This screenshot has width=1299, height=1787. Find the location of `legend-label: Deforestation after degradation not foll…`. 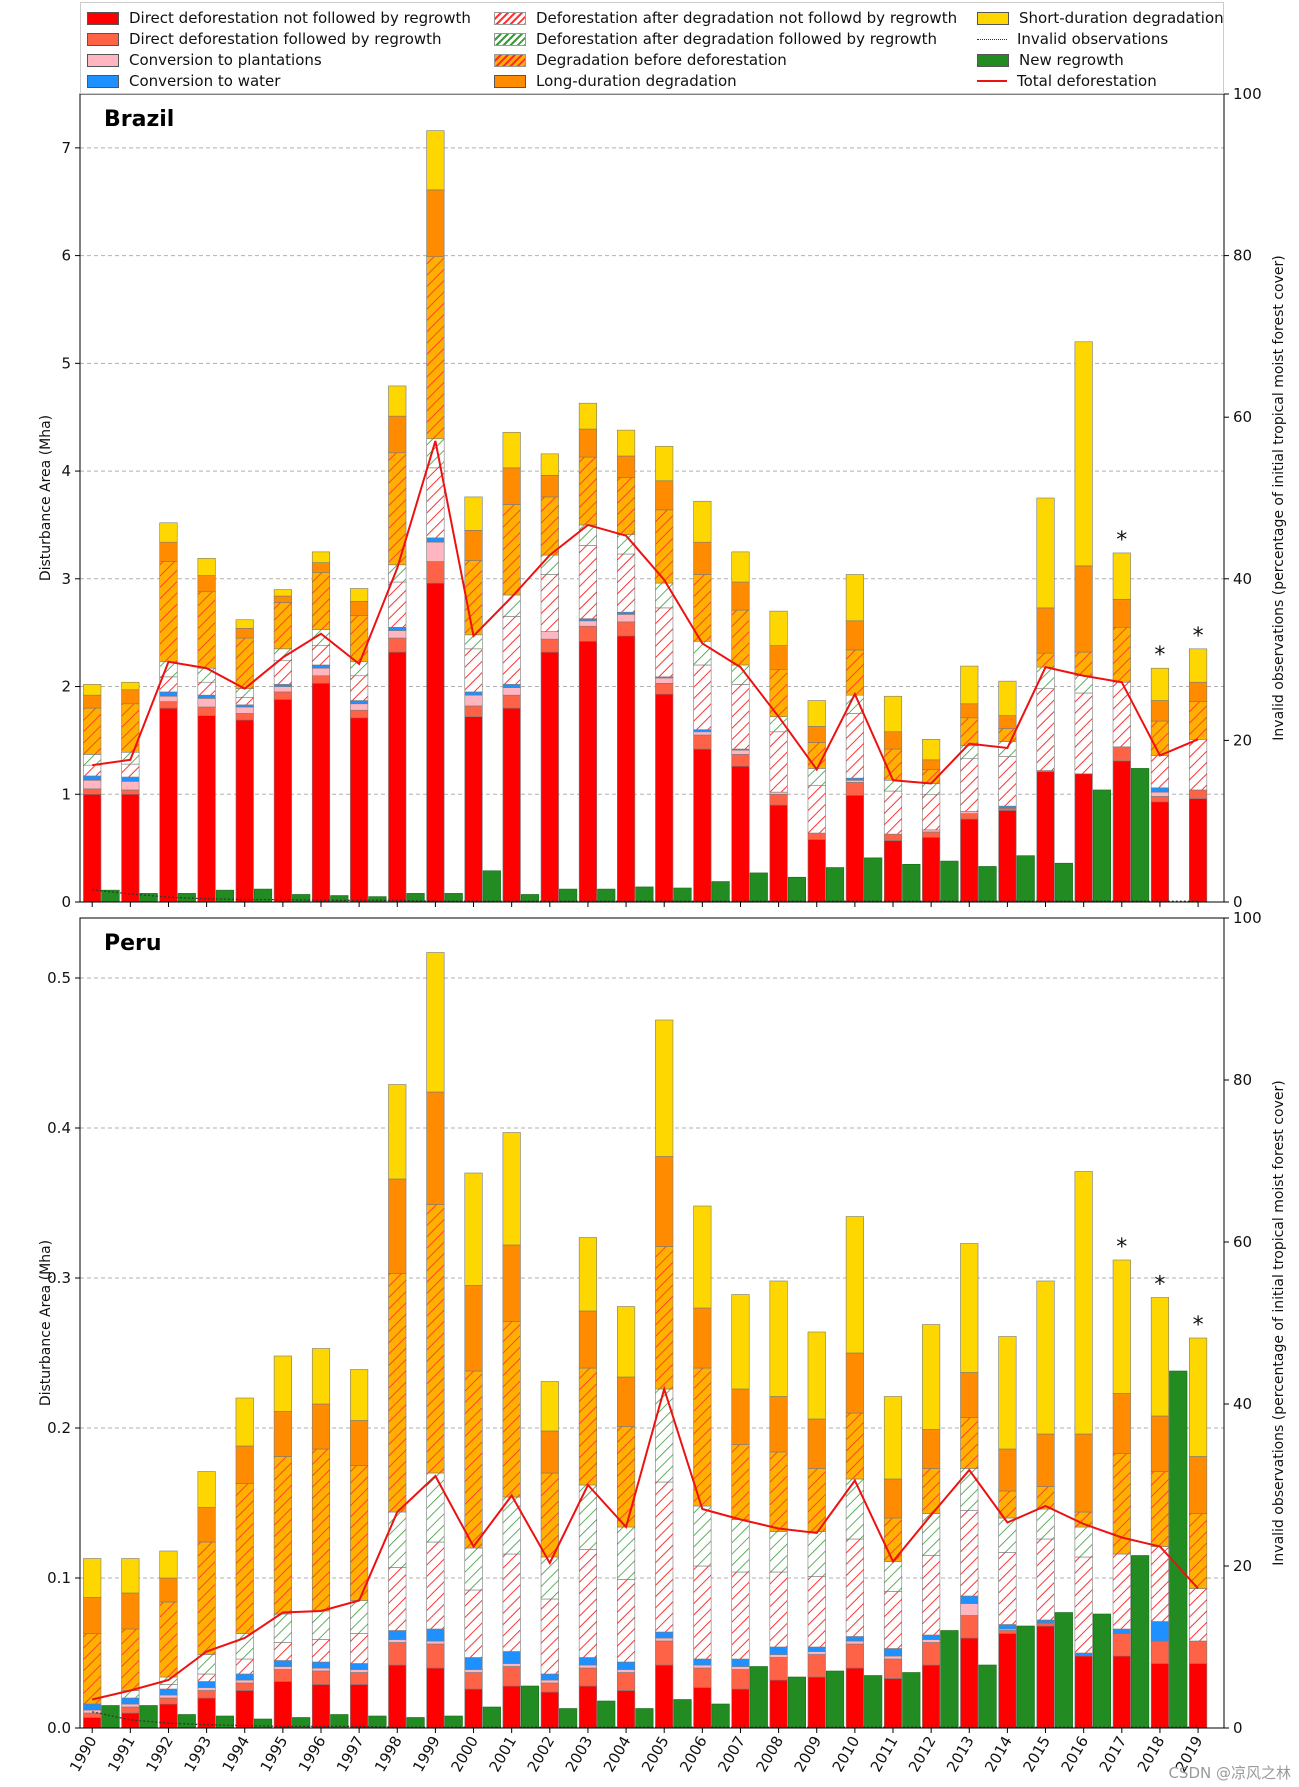

legend-label: Deforestation after degradation not foll… is located at coordinates (747, 18).